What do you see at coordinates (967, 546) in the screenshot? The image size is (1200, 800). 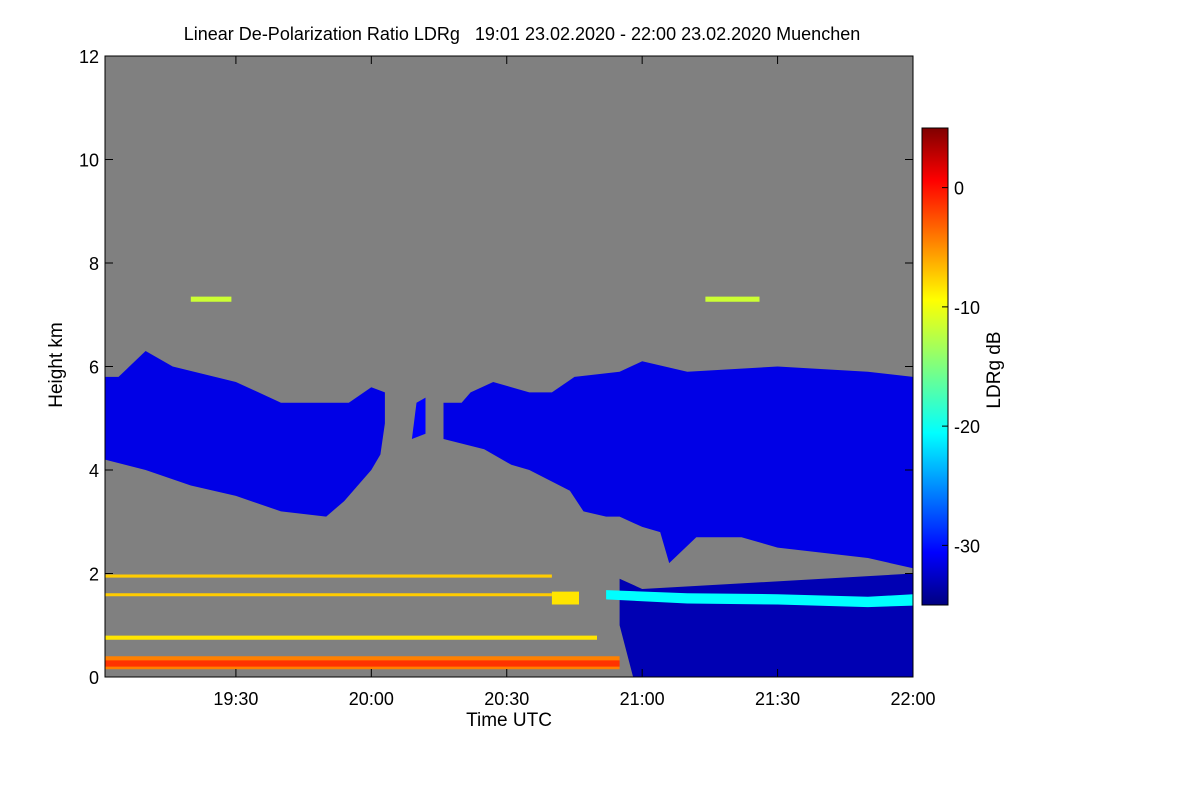 I see `colorbar-tick-label: -30` at bounding box center [967, 546].